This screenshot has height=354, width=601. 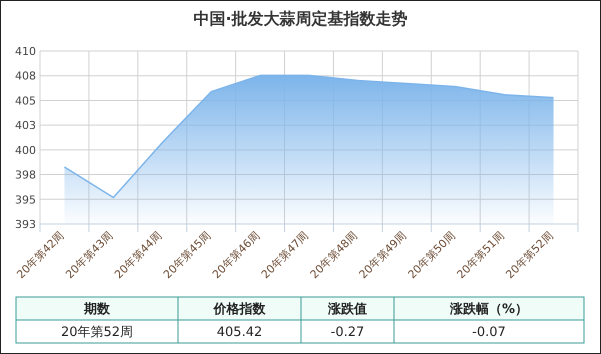 What do you see at coordinates (239, 332) in the screenshot?
I see `text: 405.42` at bounding box center [239, 332].